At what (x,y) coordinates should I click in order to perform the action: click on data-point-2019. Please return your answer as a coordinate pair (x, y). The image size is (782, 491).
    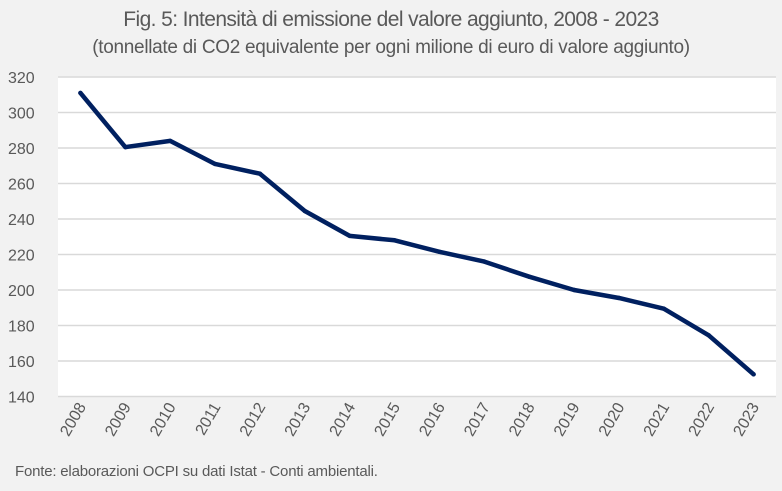
    Looking at the image, I should click on (574, 290).